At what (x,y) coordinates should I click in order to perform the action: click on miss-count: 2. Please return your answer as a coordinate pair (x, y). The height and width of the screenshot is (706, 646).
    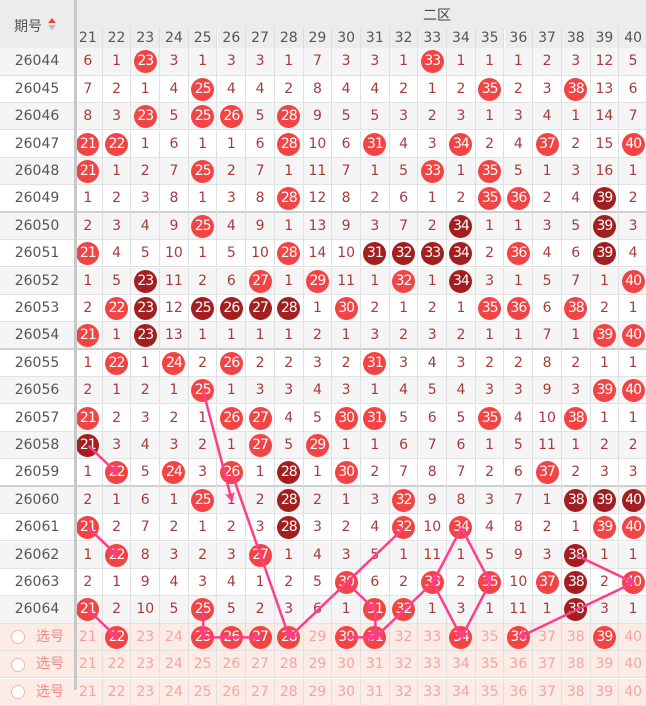
    Looking at the image, I should click on (490, 143).